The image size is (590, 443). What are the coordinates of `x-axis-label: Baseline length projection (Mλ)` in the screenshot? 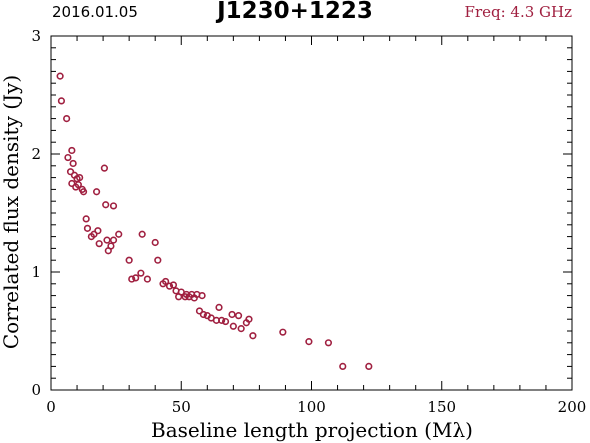 It's located at (312, 430).